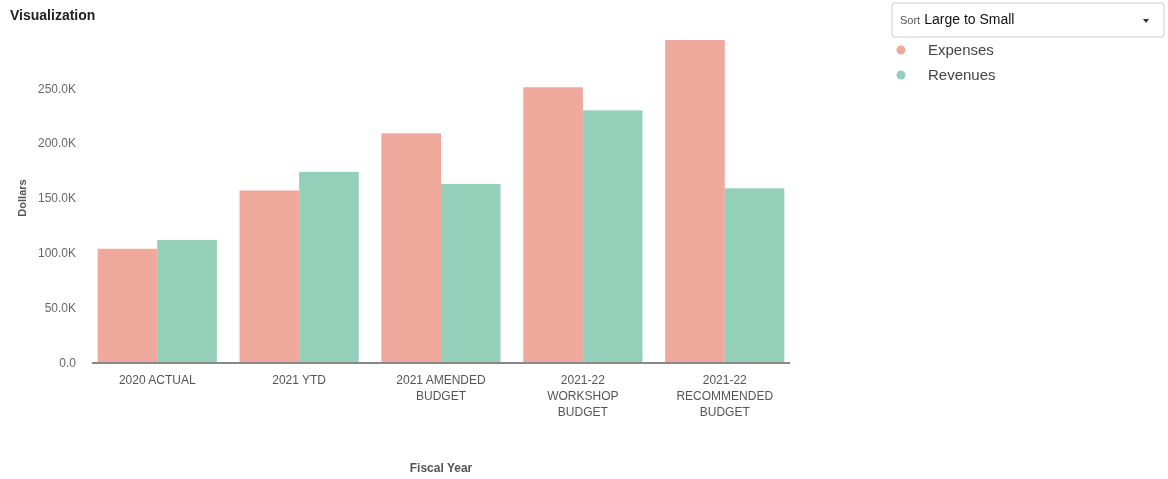 The image size is (1168, 479). What do you see at coordinates (157, 380) in the screenshot?
I see `x-tick-label: 2020 ACTUAL` at bounding box center [157, 380].